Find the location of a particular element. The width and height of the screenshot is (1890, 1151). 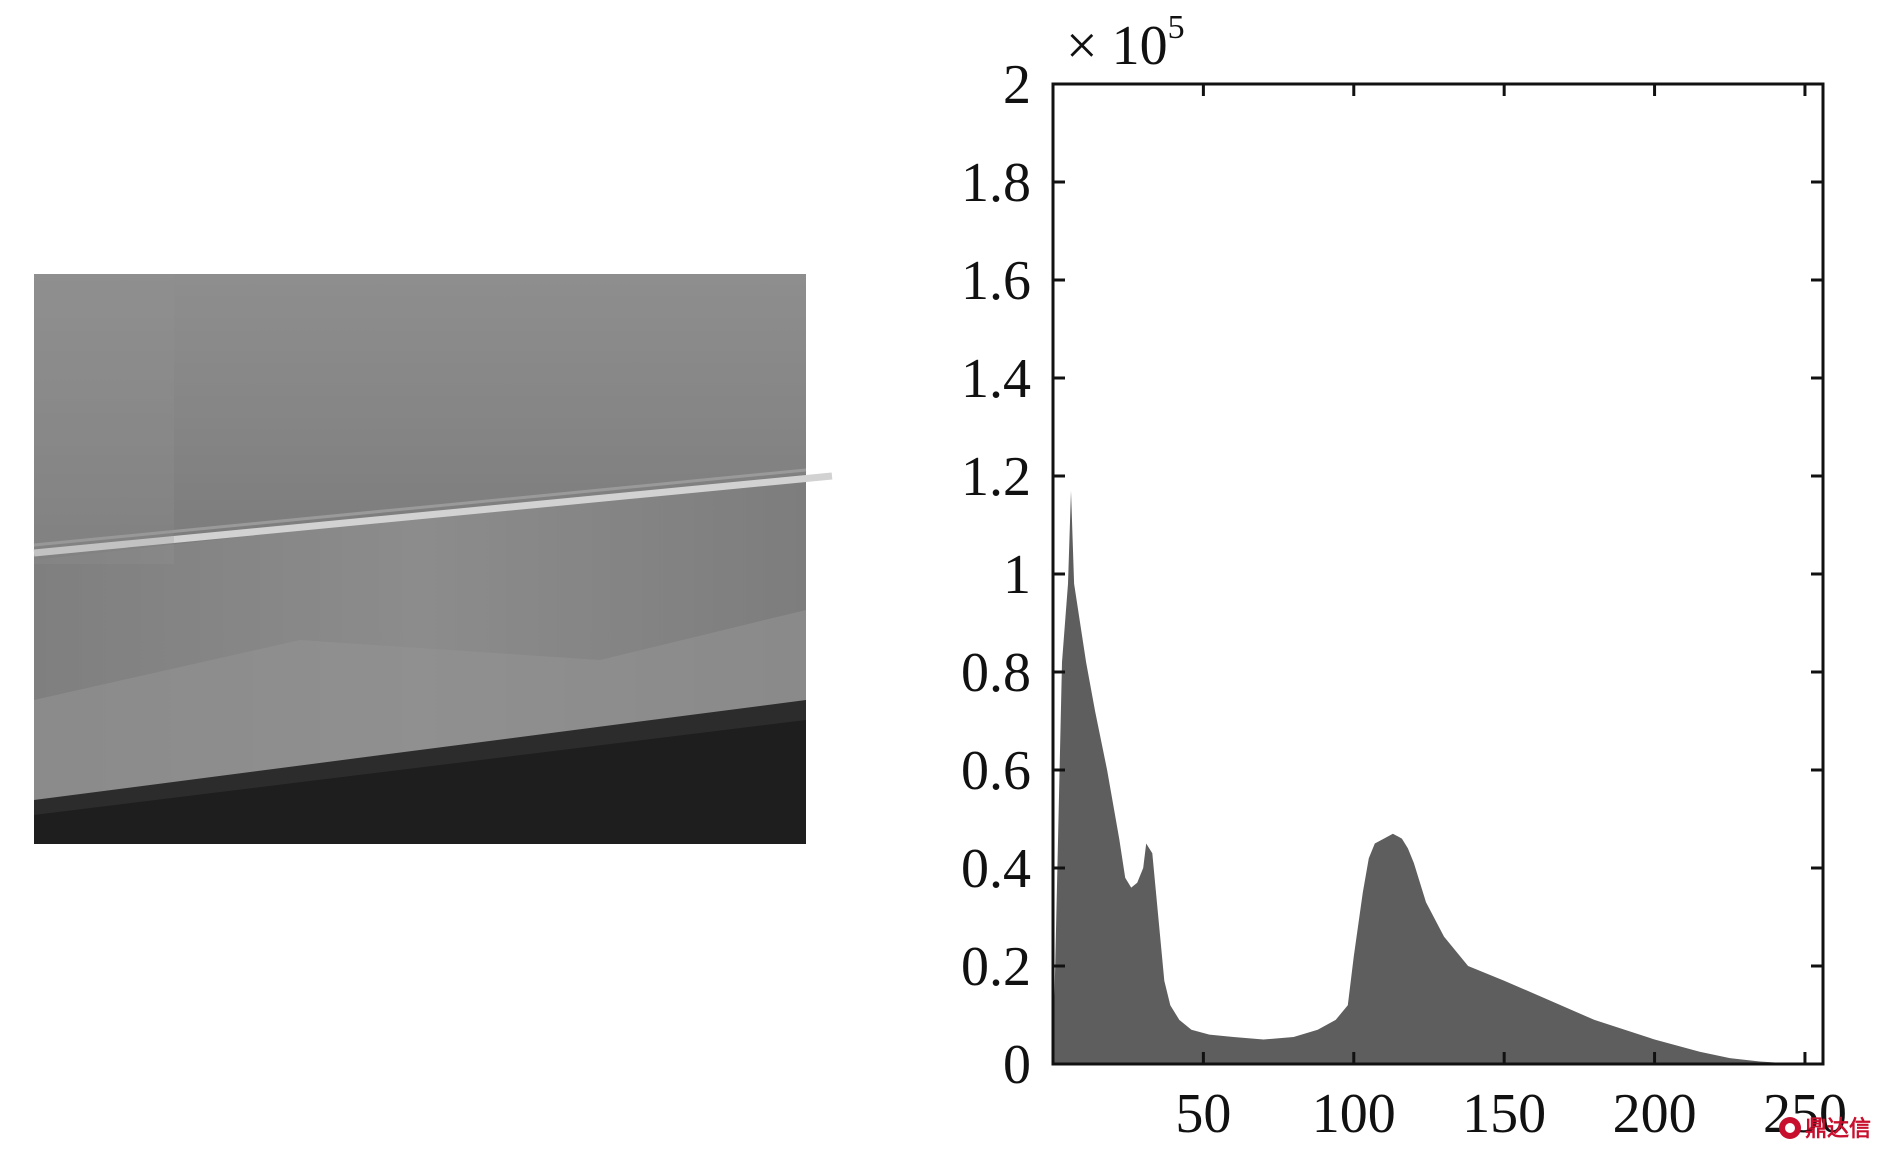

y-tick-label: 2 is located at coordinates (1017, 85).